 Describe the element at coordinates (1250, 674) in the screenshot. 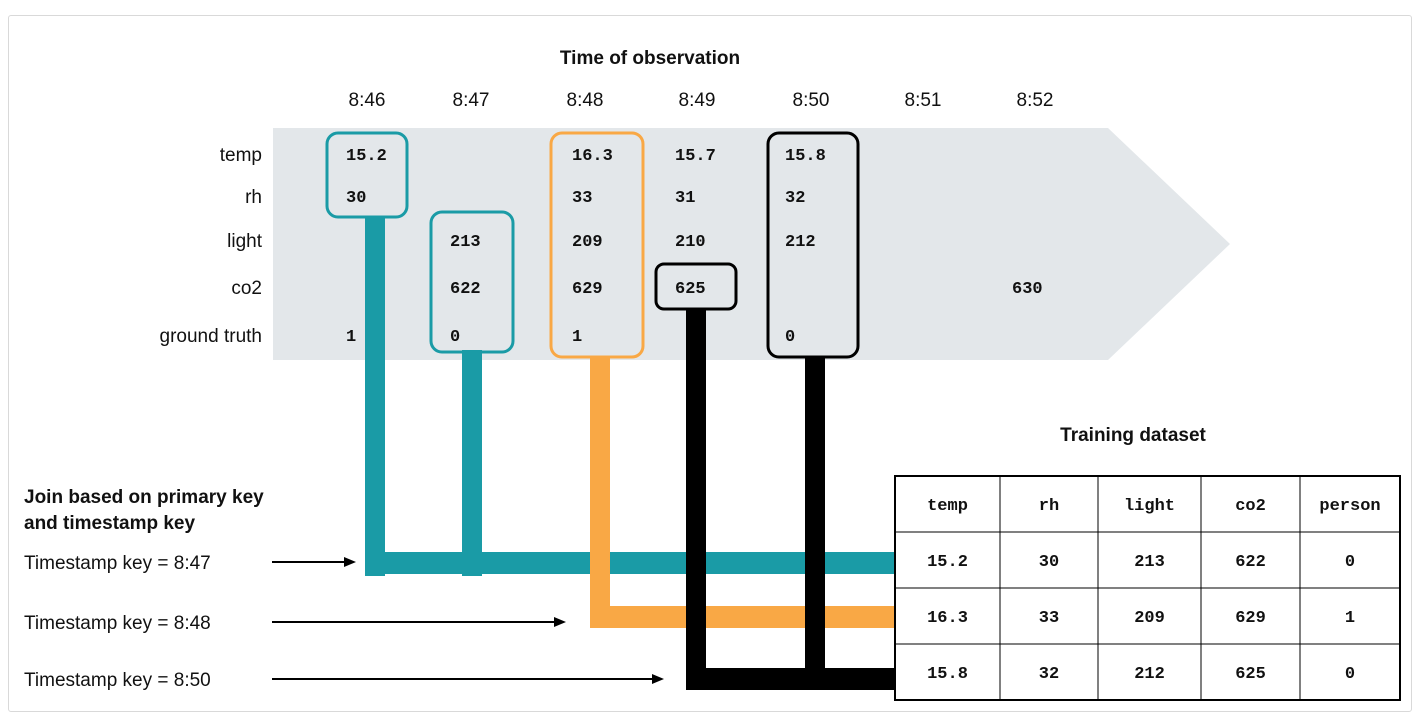

I see `training-cell-co2: 625` at that location.